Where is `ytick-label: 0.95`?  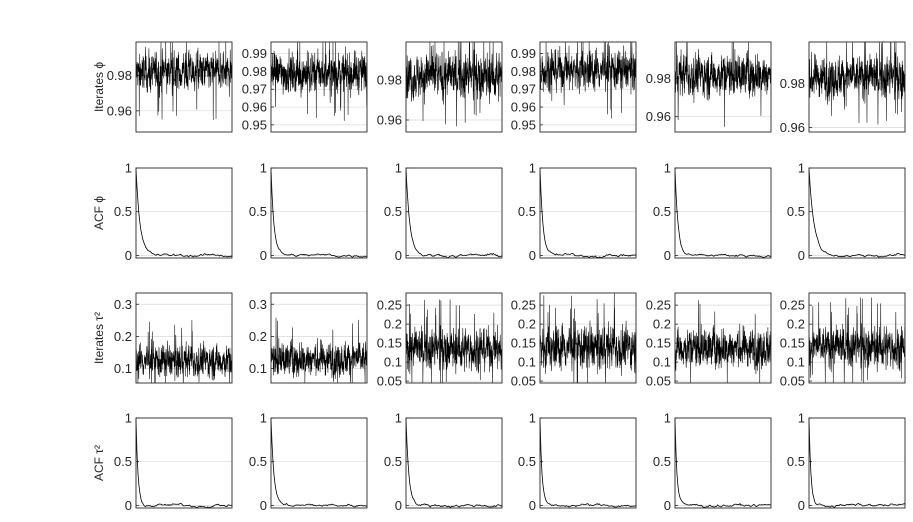
ytick-label: 0.95 is located at coordinates (254, 124).